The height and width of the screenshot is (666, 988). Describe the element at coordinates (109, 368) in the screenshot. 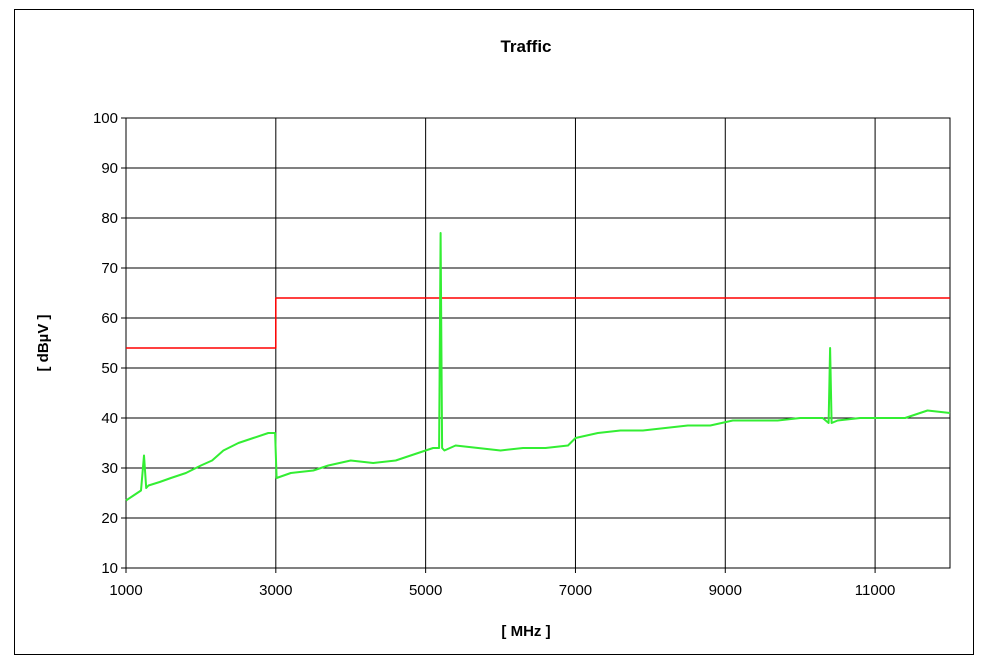

I see `y-tick-label: 50` at that location.